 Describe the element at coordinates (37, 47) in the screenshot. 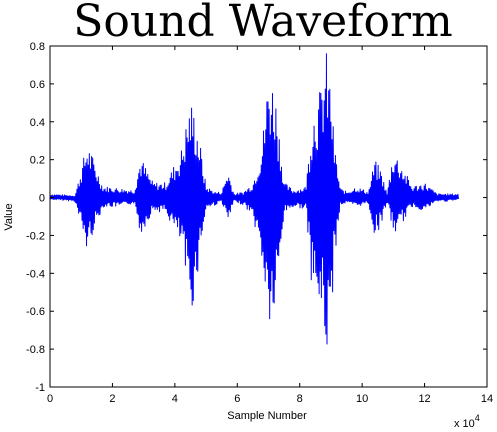

I see `y-tick-label: 0.8` at that location.